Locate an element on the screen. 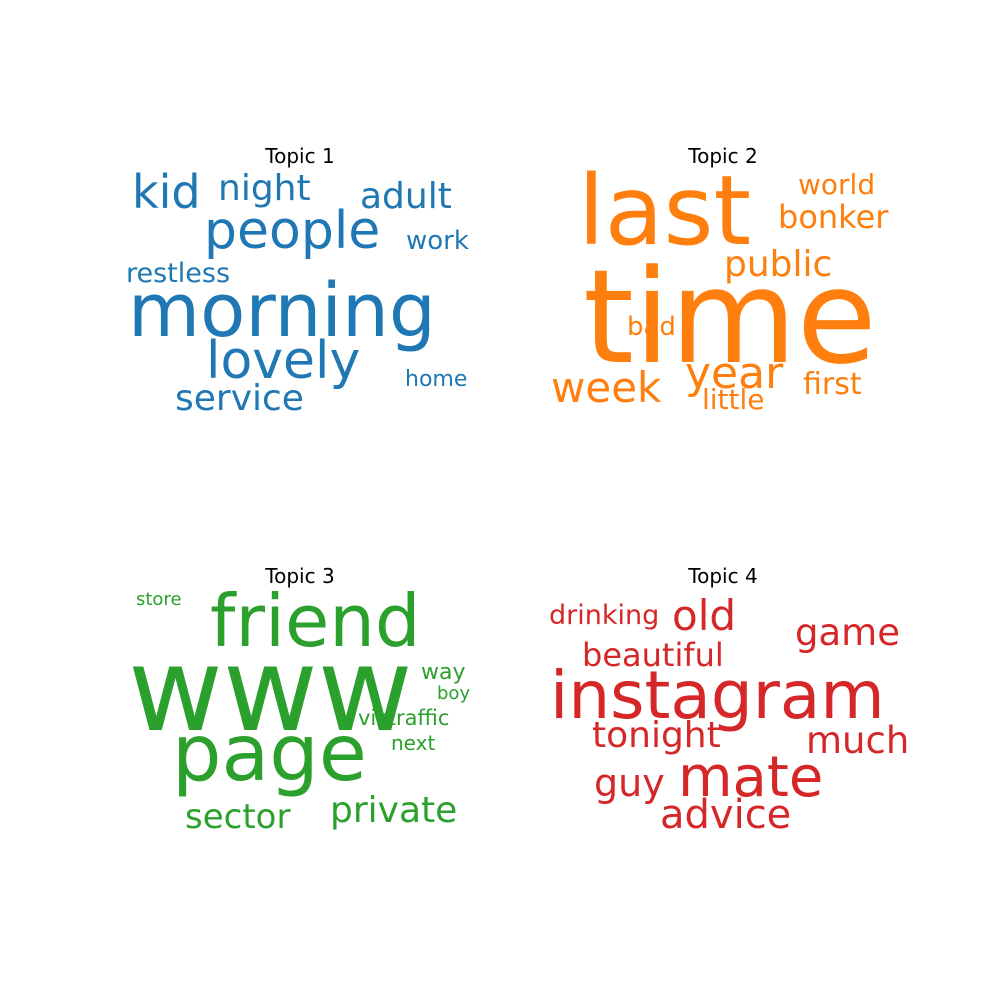 This screenshot has height=1000, width=1000. word-lovely: lovely is located at coordinates (283, 361).